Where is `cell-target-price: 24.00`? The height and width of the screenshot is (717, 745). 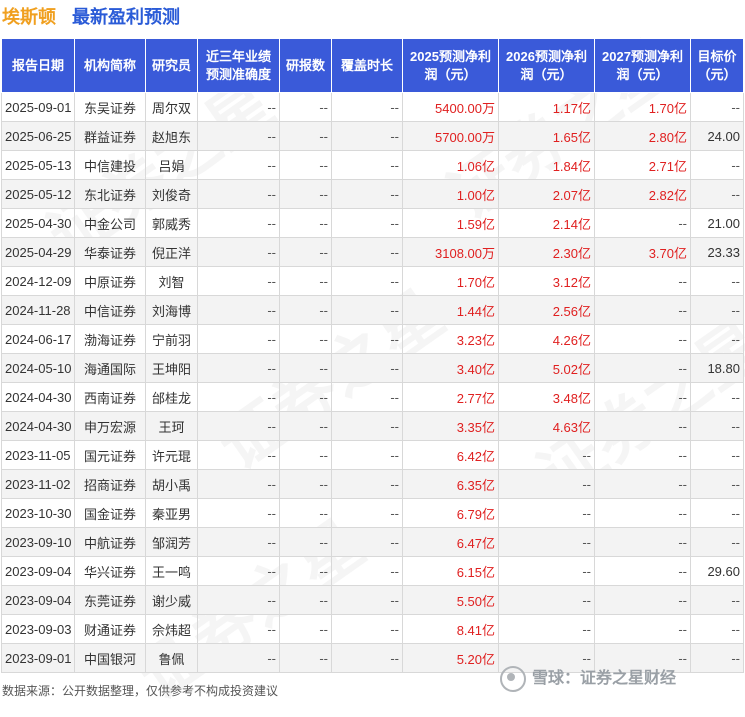
cell-target-price: 24.00 is located at coordinates (717, 136).